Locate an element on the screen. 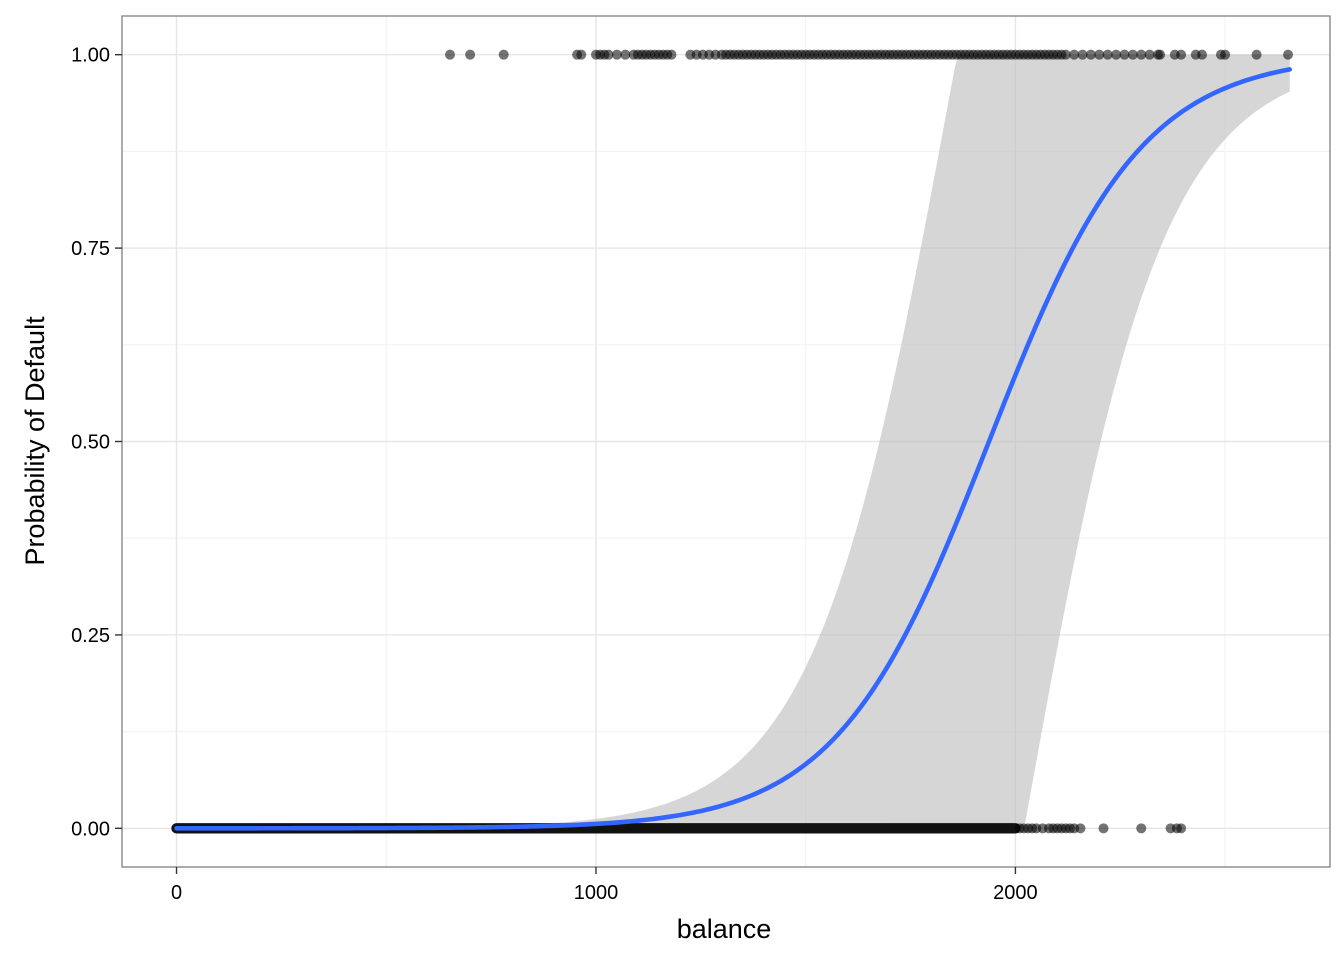  y-tick-label: 1.00 is located at coordinates (90, 56).